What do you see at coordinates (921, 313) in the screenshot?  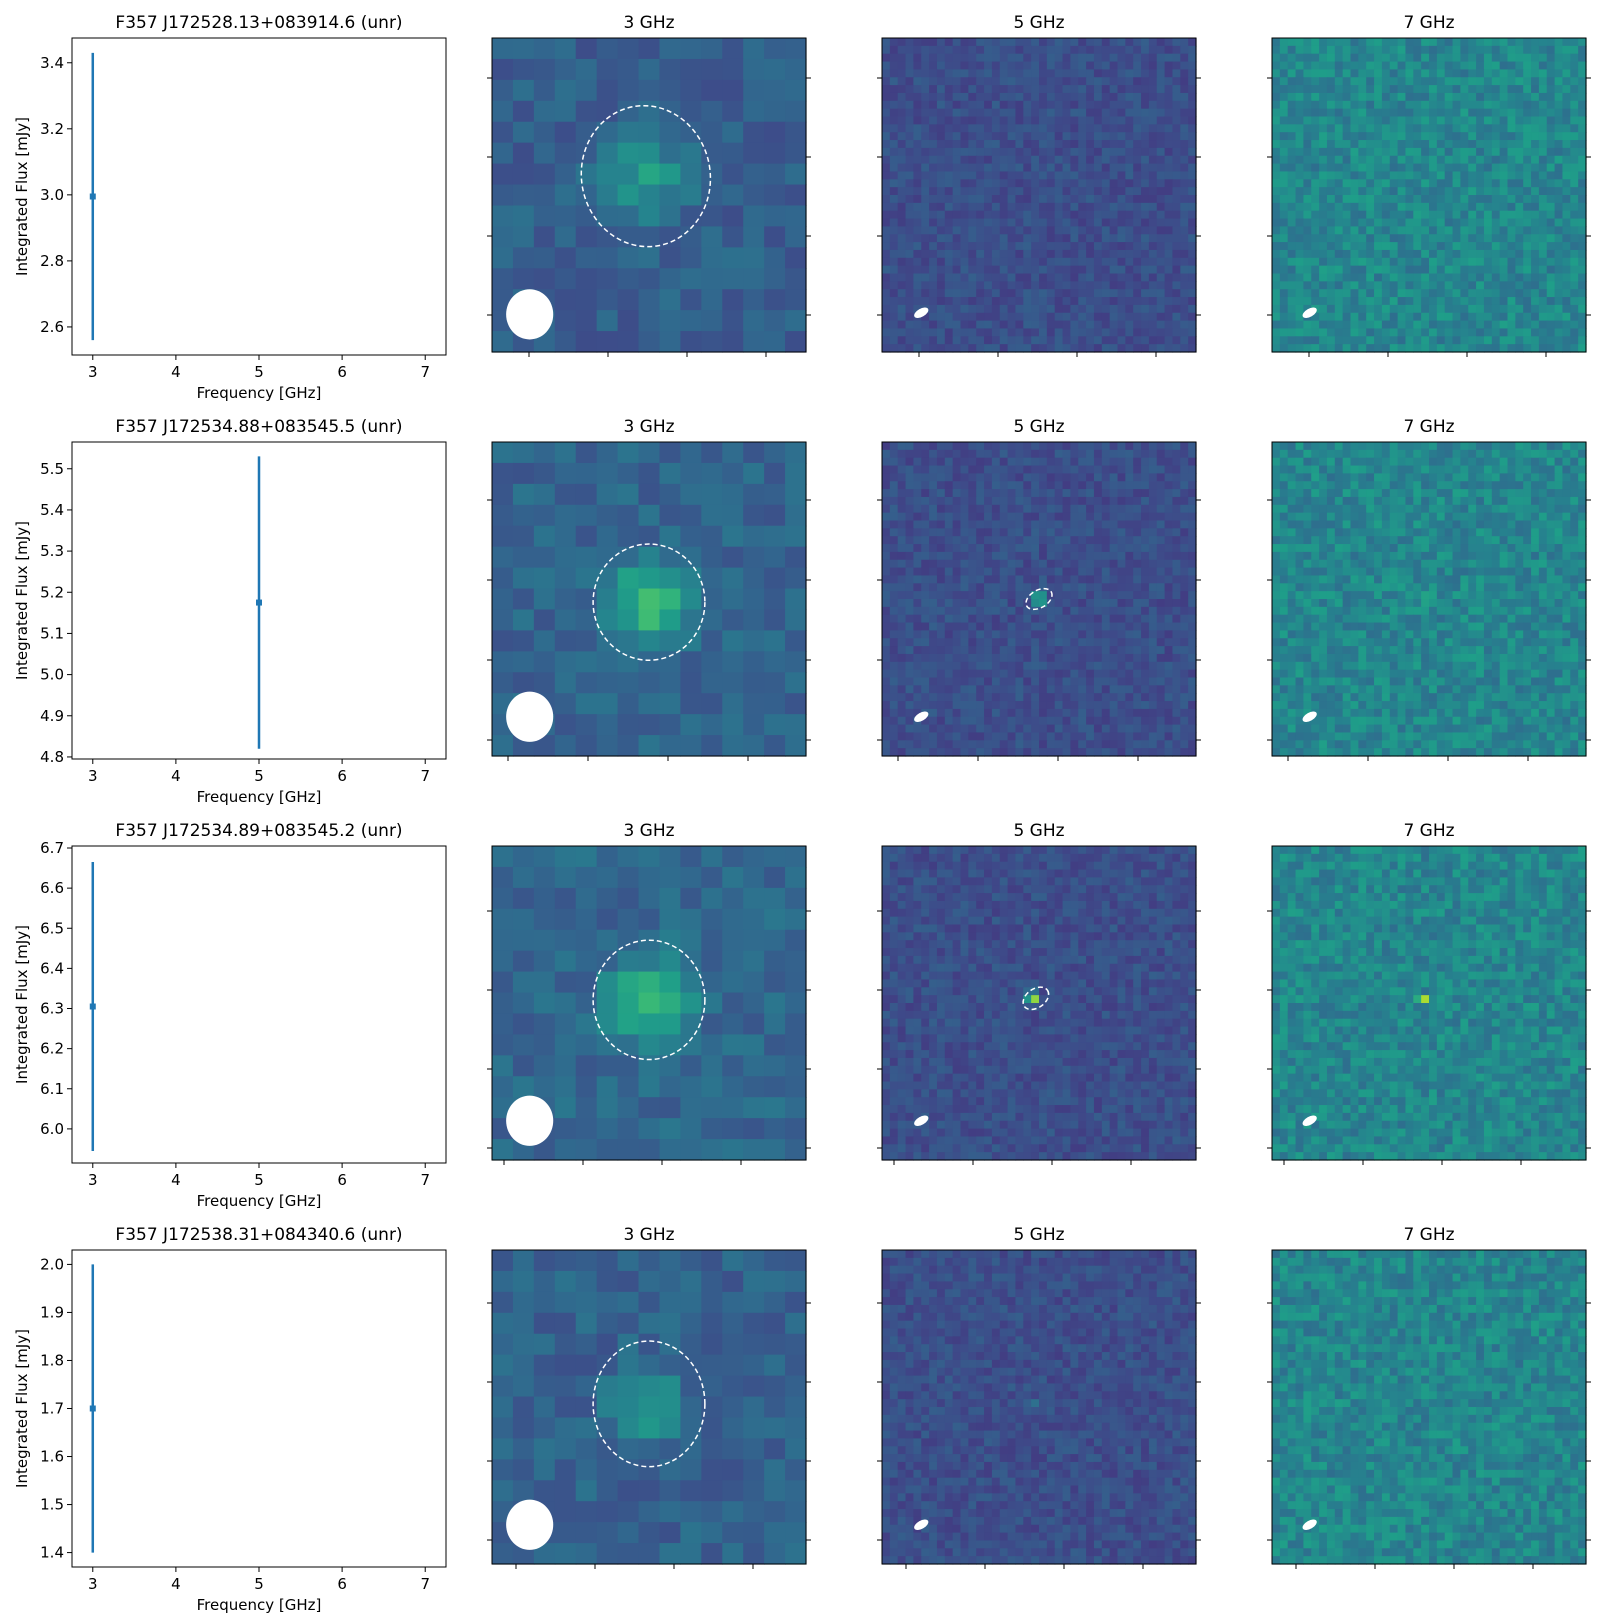 I see `beam-ellipse` at bounding box center [921, 313].